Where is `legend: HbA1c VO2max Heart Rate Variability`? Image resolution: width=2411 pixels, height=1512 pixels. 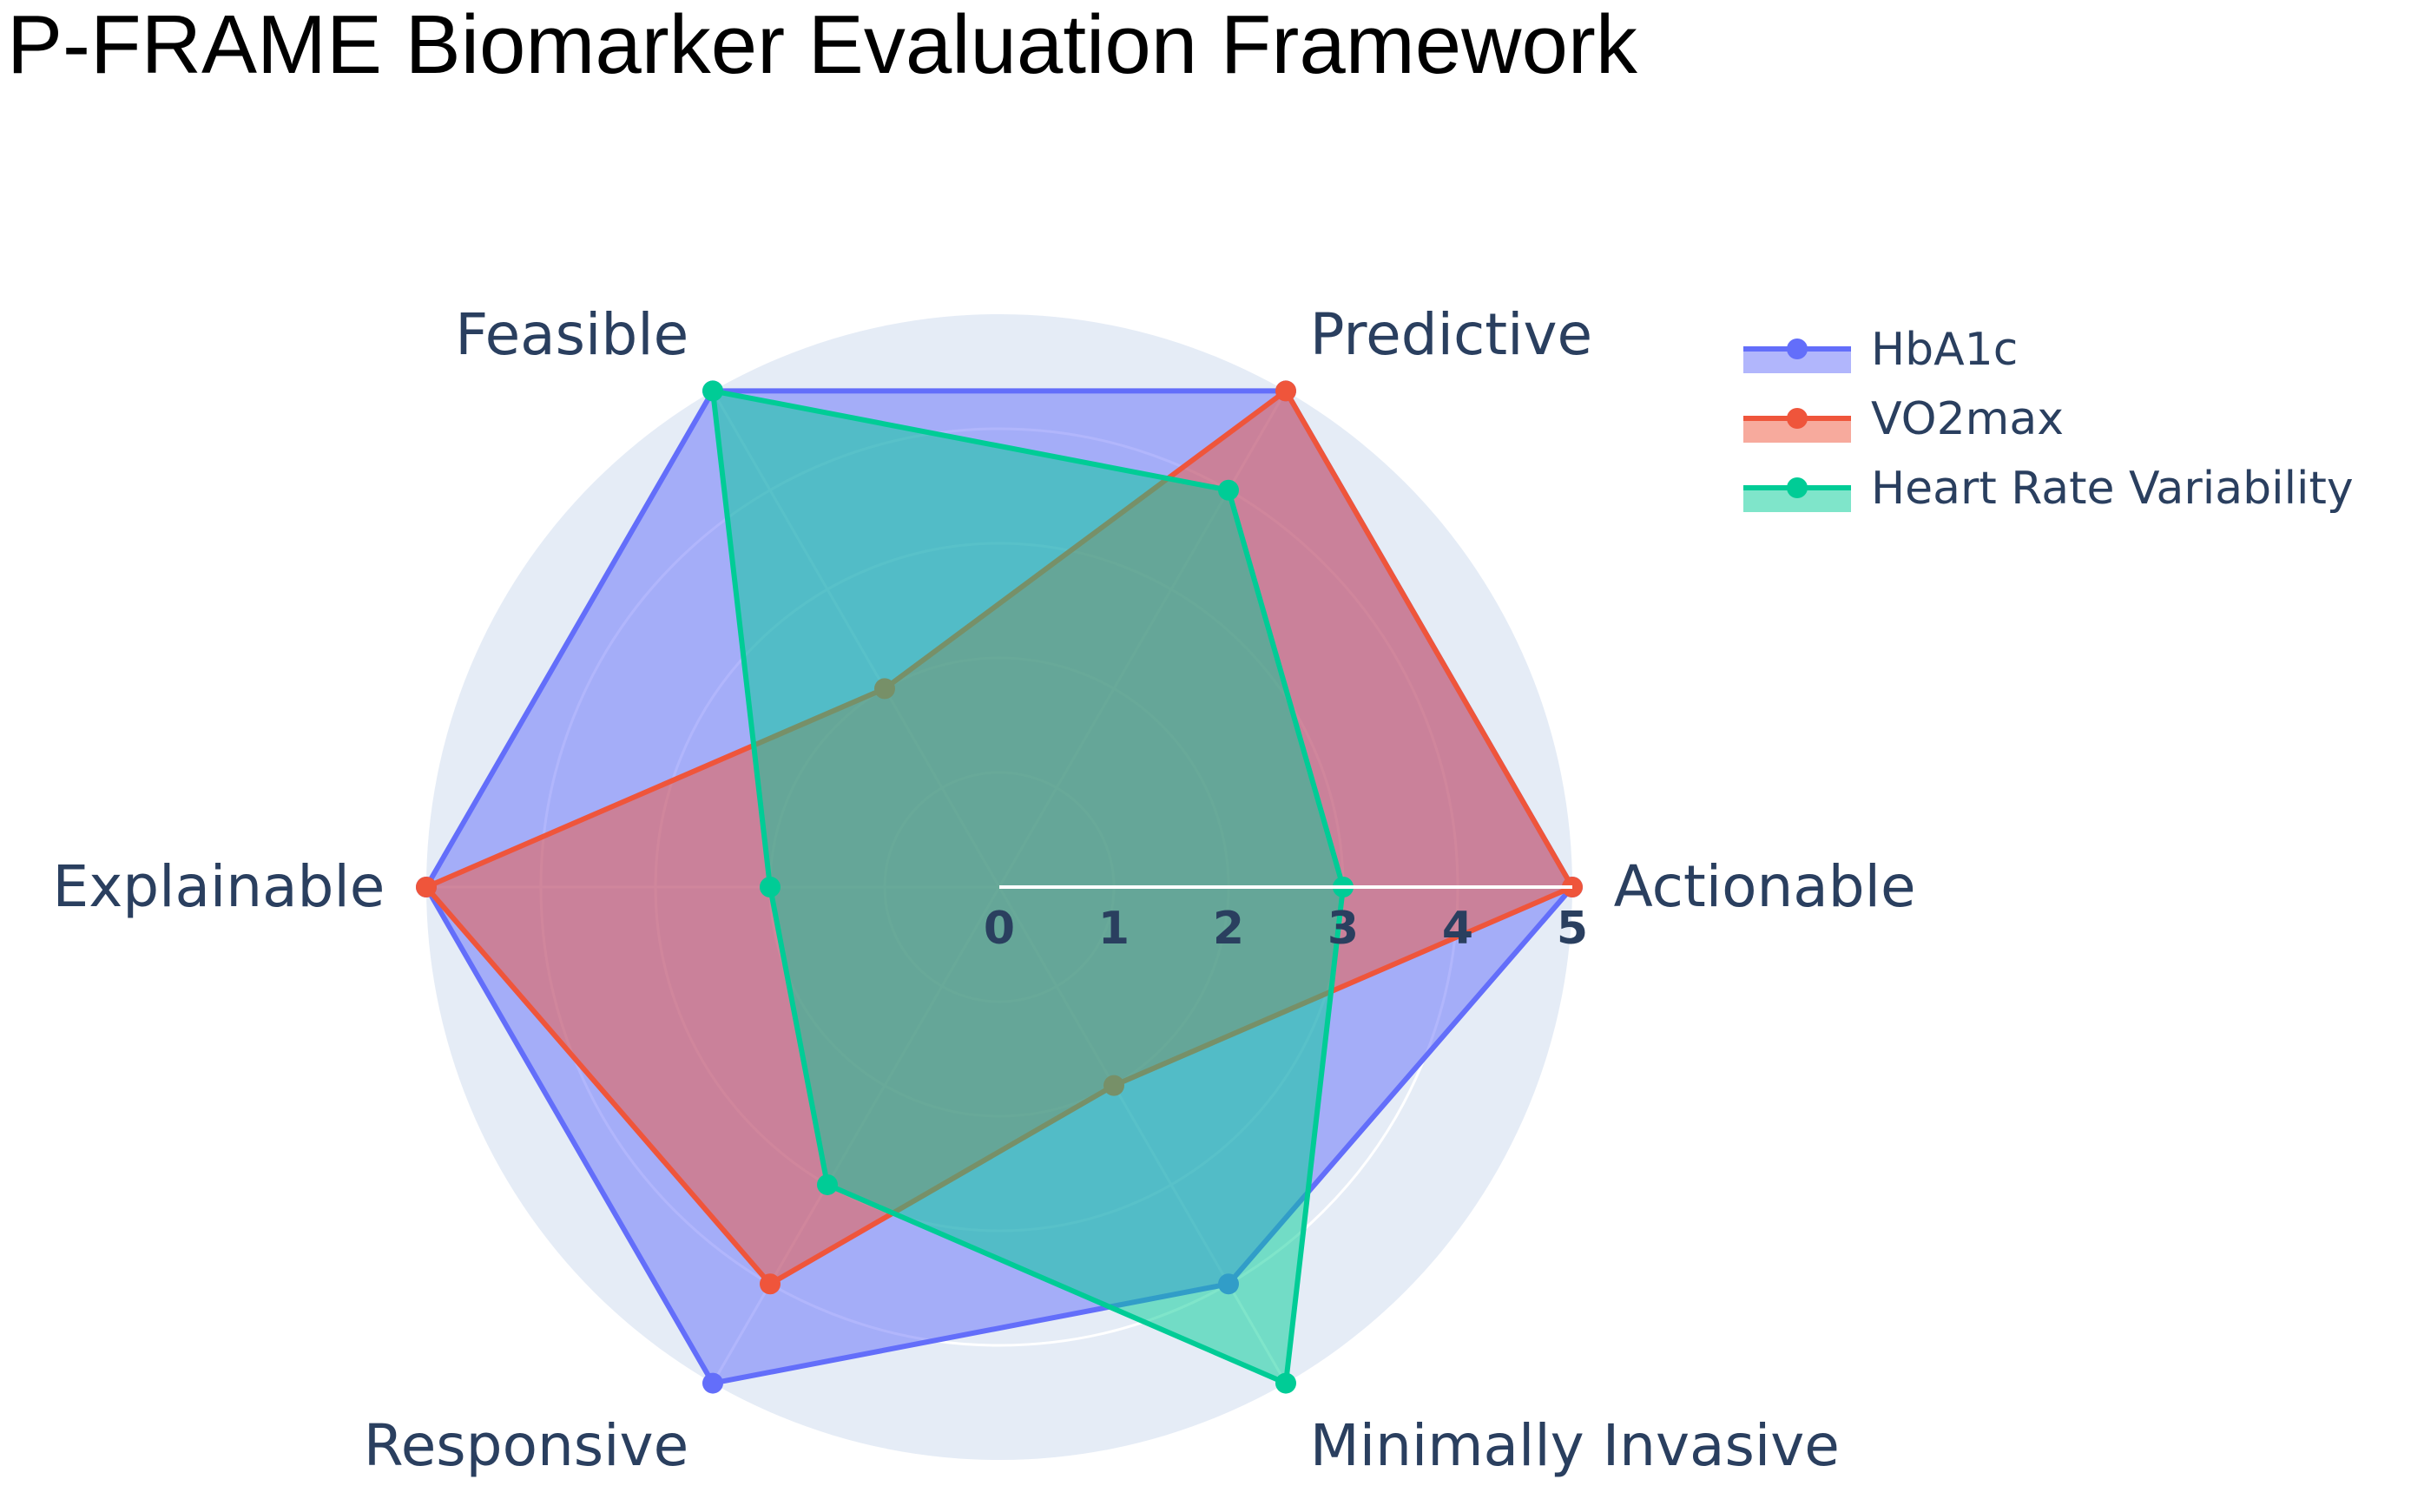 legend: HbA1c VO2max Heart Rate Variability is located at coordinates (2049, 419).